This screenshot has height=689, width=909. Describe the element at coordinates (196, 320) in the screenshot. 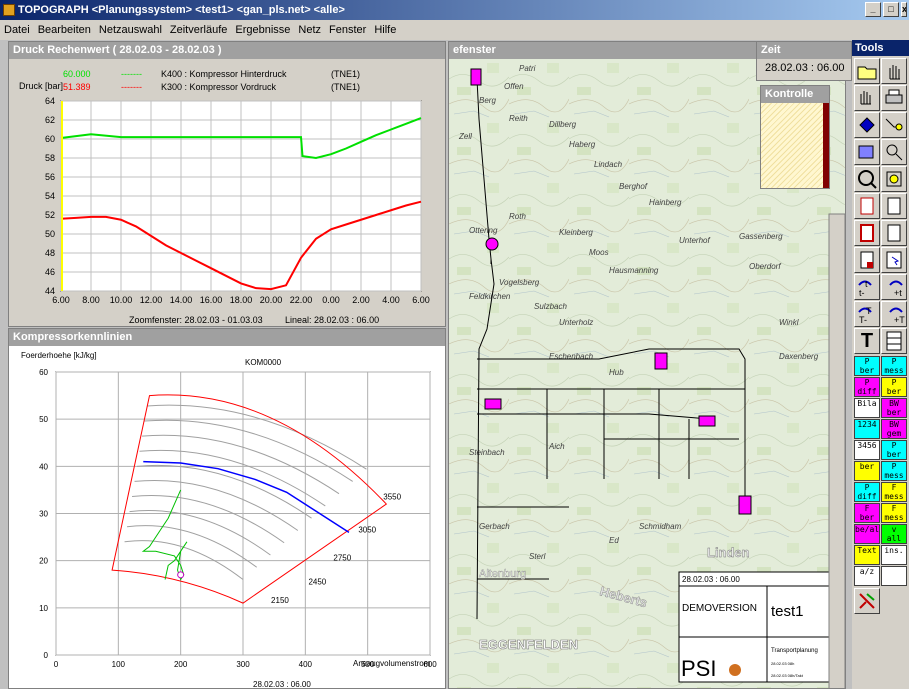

I see `druck-footer-zoom: Zoomfenster: 28.02.03 - 01.03.03` at that location.